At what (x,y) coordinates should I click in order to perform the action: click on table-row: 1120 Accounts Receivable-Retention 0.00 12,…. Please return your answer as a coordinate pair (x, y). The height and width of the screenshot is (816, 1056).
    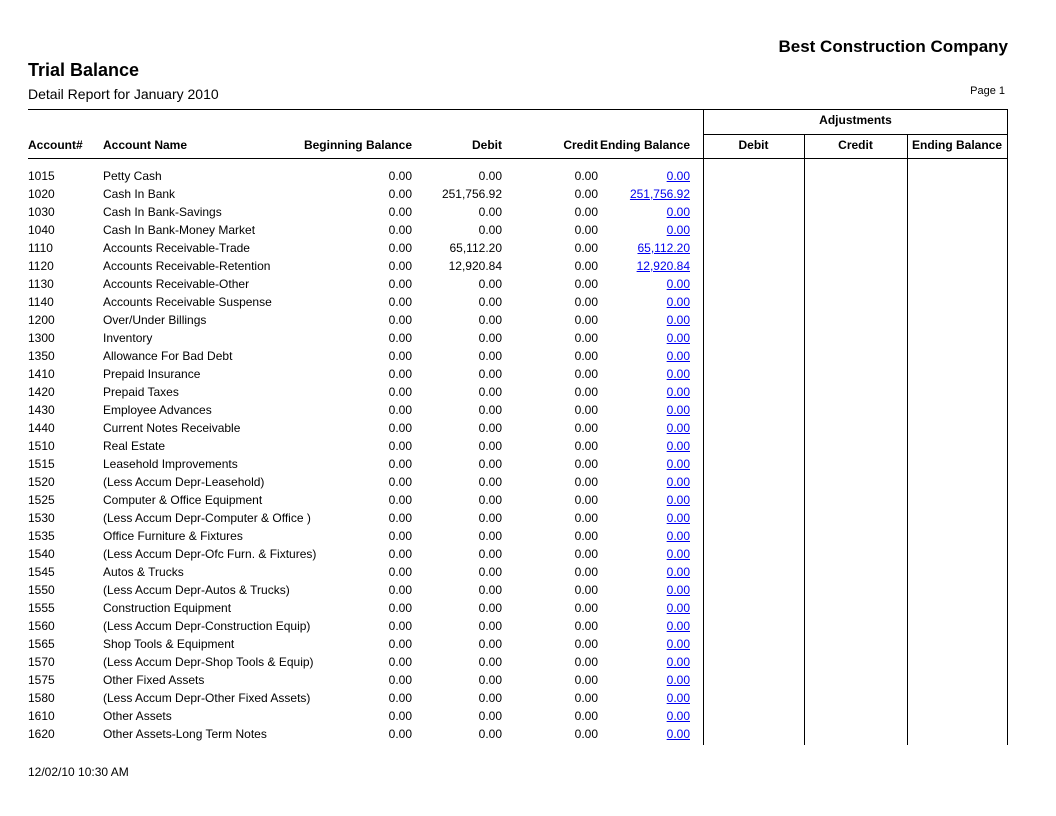
    Looking at the image, I should click on (528, 266).